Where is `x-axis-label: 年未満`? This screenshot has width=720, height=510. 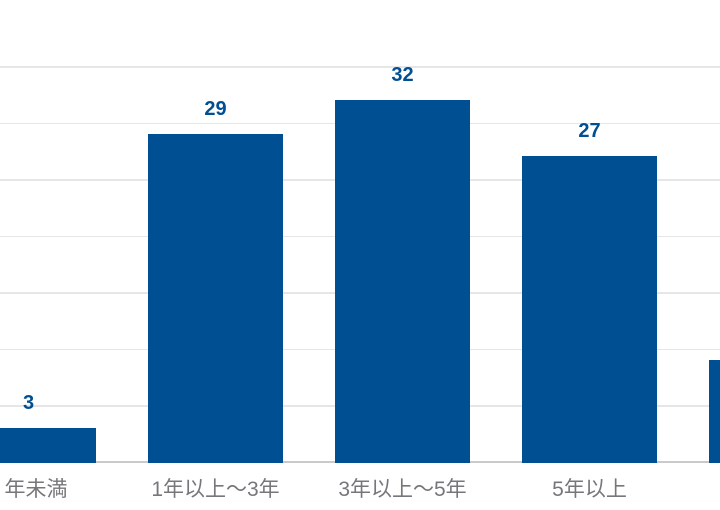 x-axis-label: 年未満 is located at coordinates (36, 489).